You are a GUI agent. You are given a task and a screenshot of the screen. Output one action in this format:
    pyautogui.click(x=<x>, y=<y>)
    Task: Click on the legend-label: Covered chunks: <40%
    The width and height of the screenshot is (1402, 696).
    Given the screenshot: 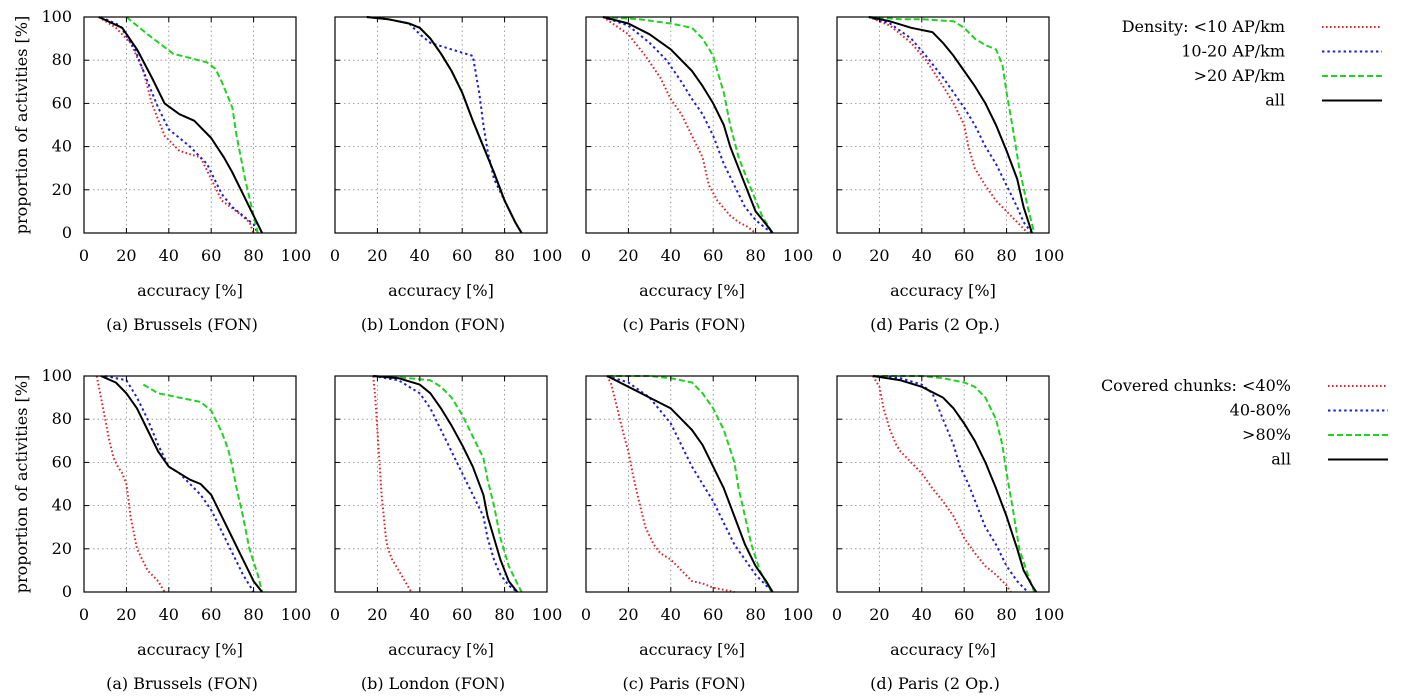 What is the action you would take?
    pyautogui.click(x=1196, y=385)
    